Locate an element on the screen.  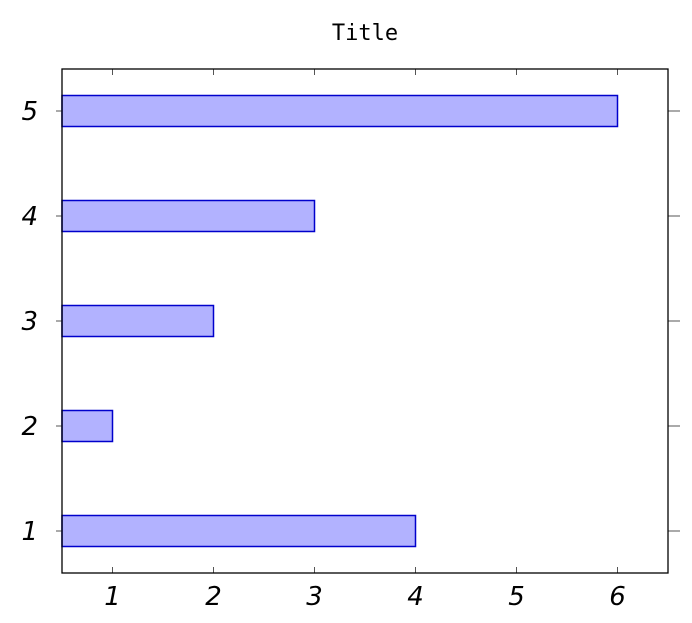
y-tick-label: 5 is located at coordinates (29, 112).